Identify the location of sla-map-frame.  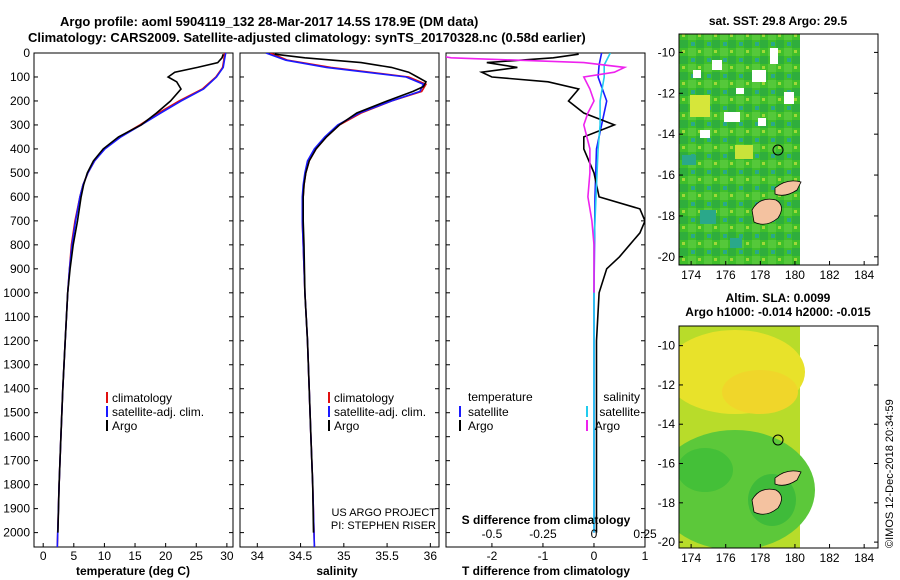
(778, 437).